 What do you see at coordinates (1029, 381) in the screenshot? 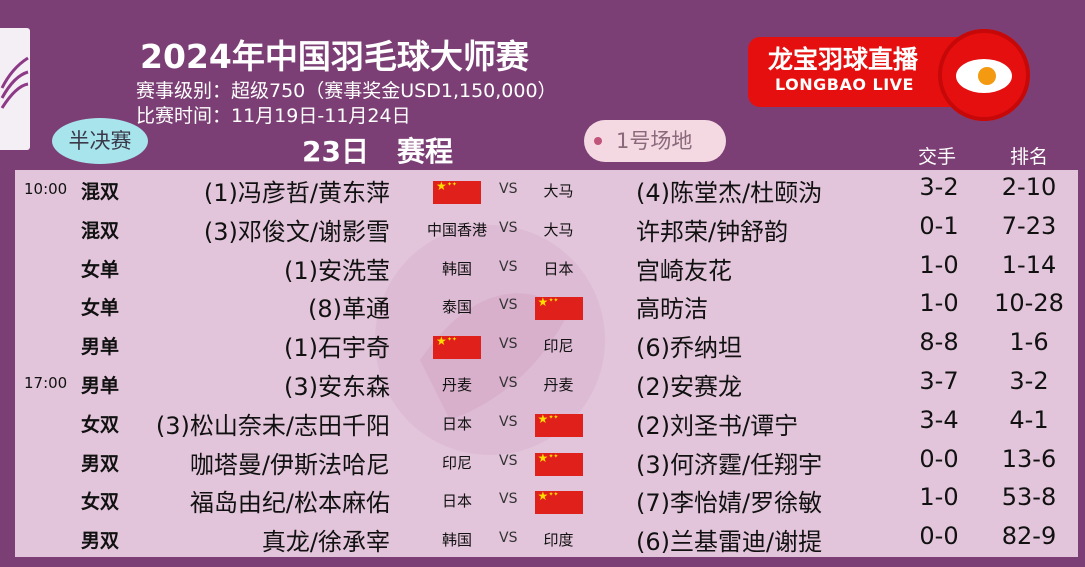
I see `ranking: 3-2` at bounding box center [1029, 381].